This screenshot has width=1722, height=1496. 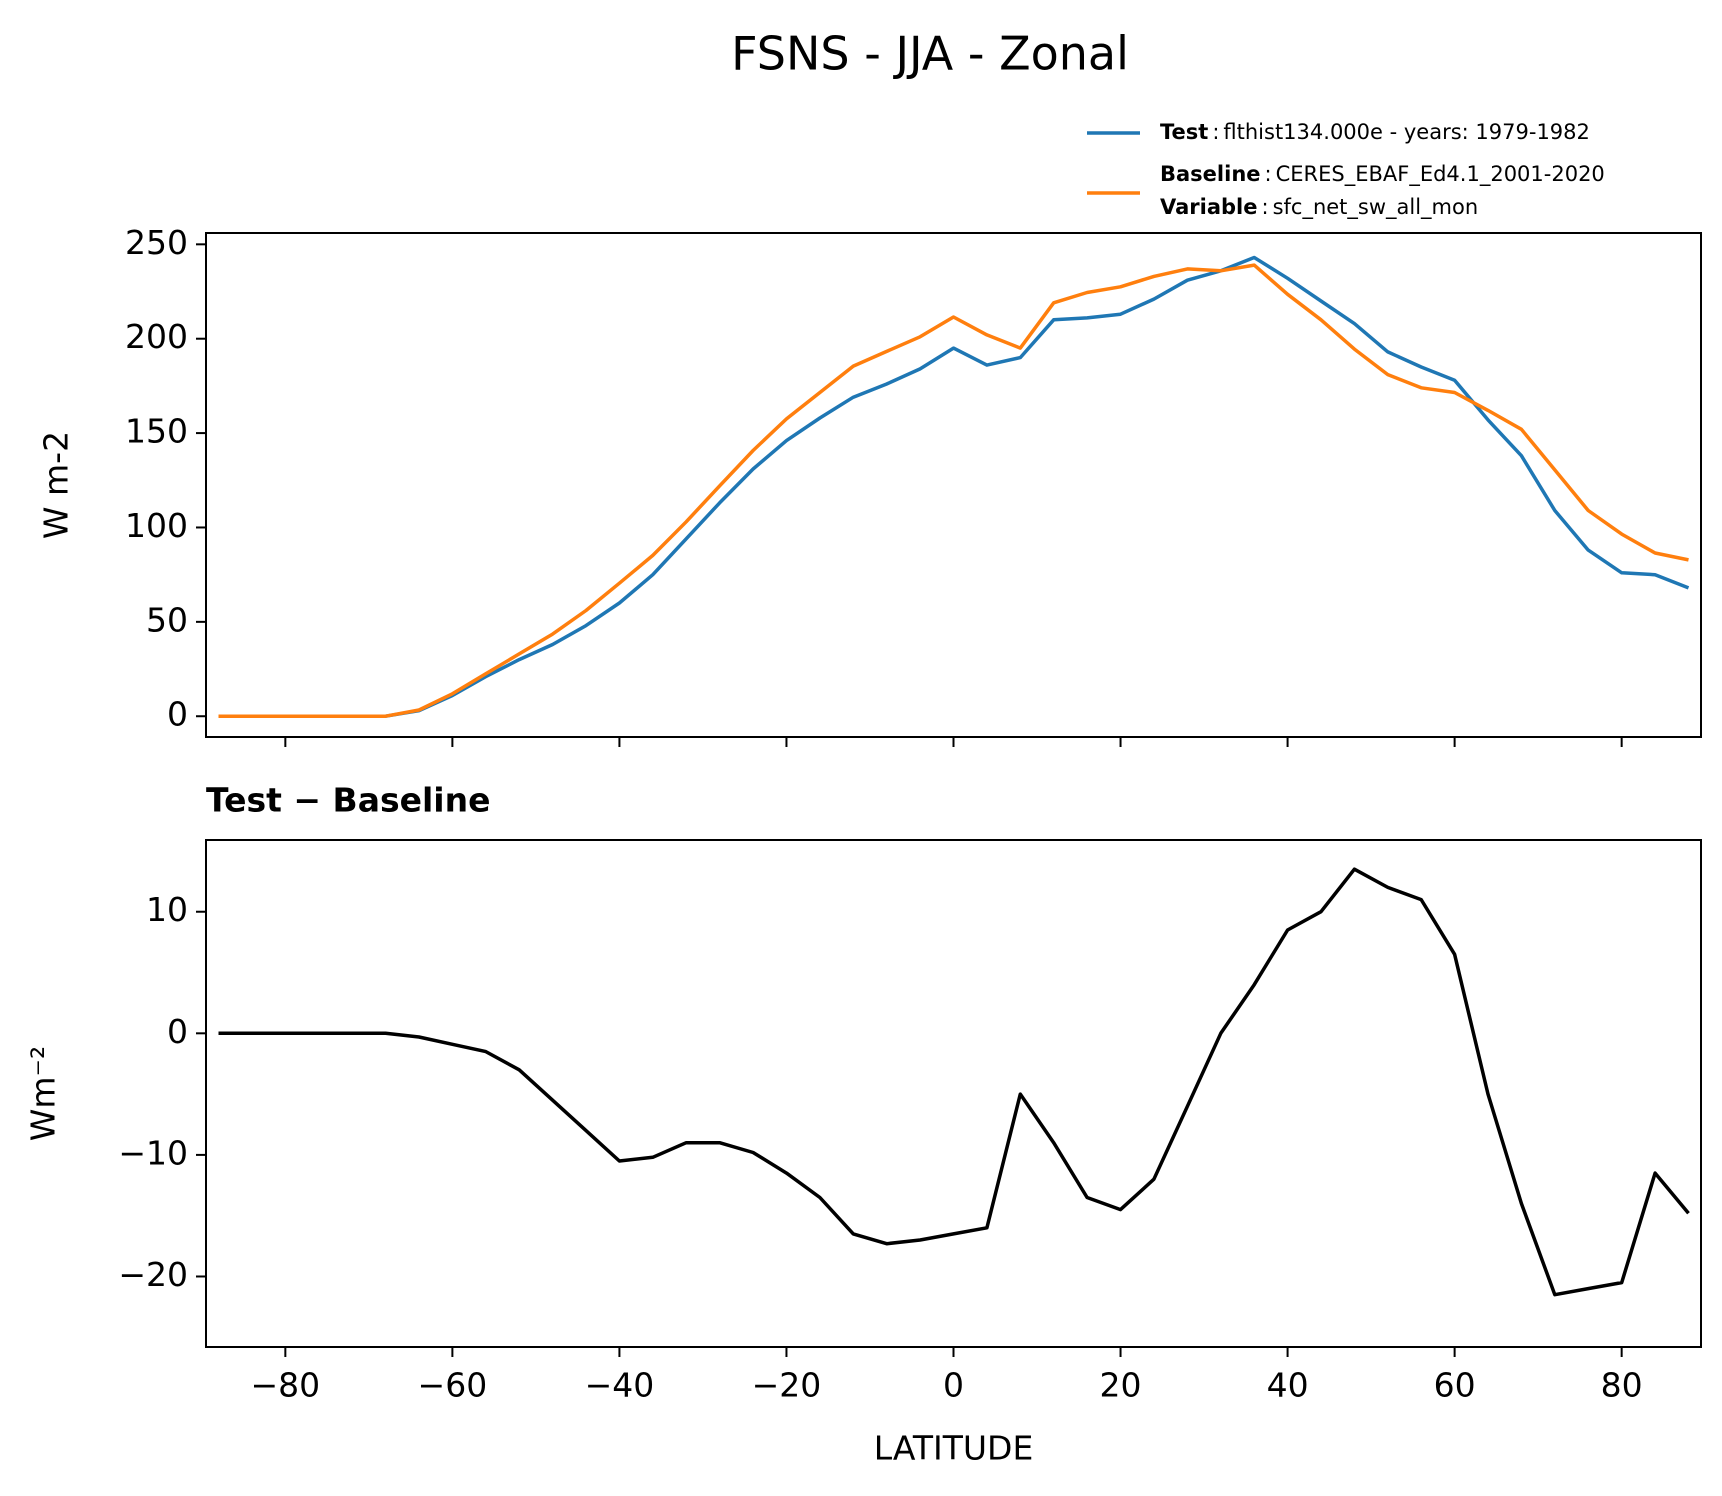 What do you see at coordinates (156, 431) in the screenshot?
I see `y-tick-label: 150` at bounding box center [156, 431].